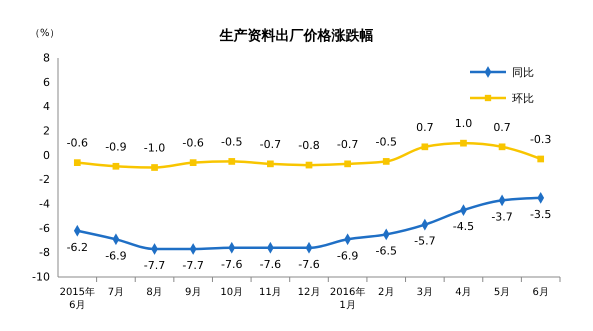 The height and width of the screenshot is (331, 593). What do you see at coordinates (154, 292) in the screenshot?
I see `x-tick-label: 8月` at bounding box center [154, 292].